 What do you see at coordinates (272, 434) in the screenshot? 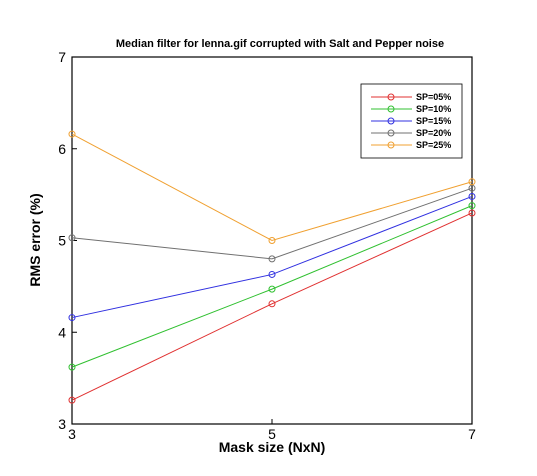
I see `x-tick-label: 5` at bounding box center [272, 434].